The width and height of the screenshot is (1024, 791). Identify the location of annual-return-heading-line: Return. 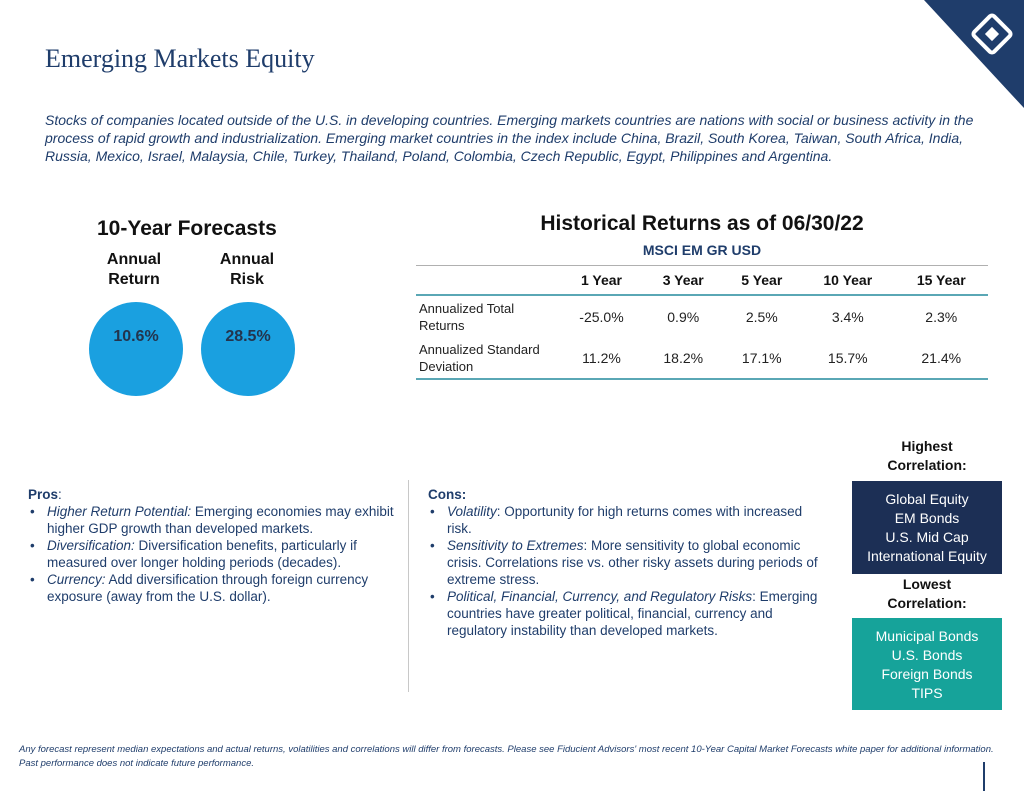
(134, 279).